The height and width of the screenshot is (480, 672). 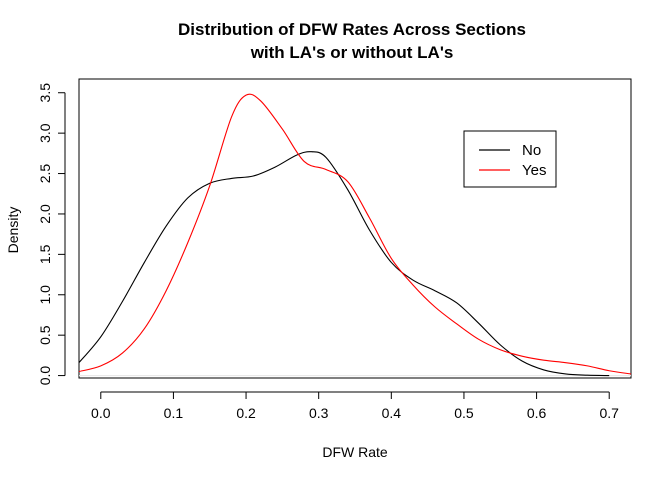 I want to click on y-tick-label: 0.5, so click(x=45, y=335).